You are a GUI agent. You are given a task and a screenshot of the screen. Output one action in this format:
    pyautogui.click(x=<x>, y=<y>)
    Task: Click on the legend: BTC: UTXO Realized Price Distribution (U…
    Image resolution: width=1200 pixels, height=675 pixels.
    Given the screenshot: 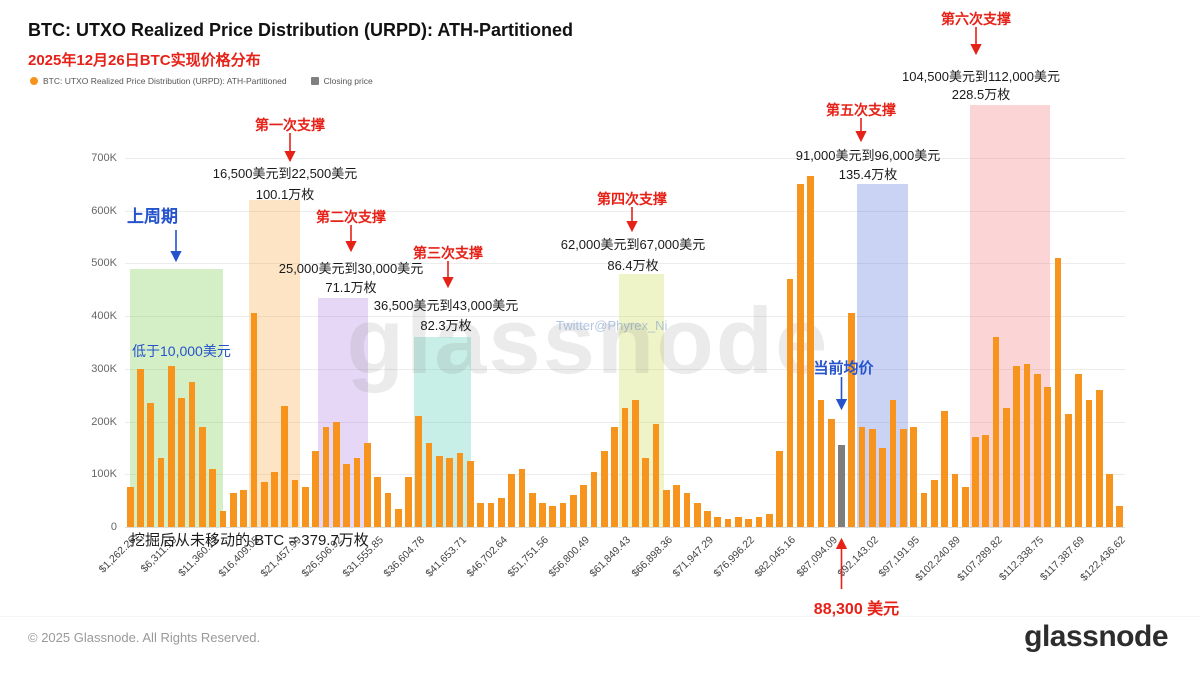 What is the action you would take?
    pyautogui.click(x=201, y=81)
    